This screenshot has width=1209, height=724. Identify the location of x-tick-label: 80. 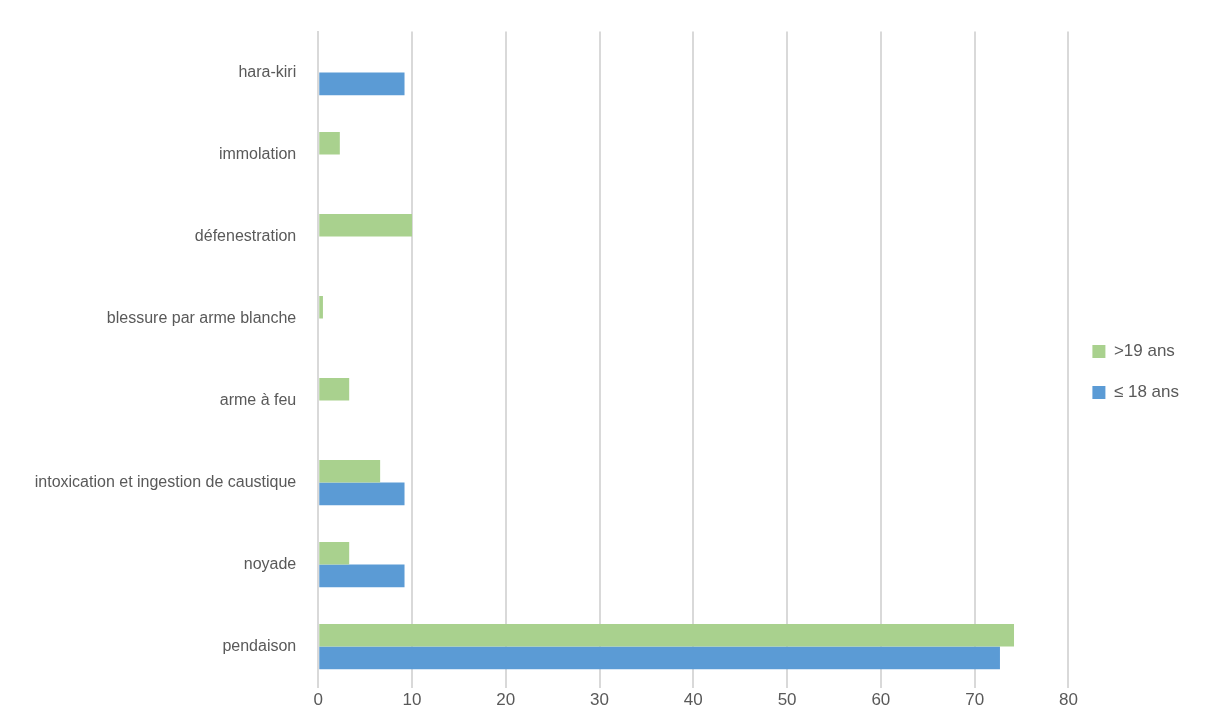
(1068, 700).